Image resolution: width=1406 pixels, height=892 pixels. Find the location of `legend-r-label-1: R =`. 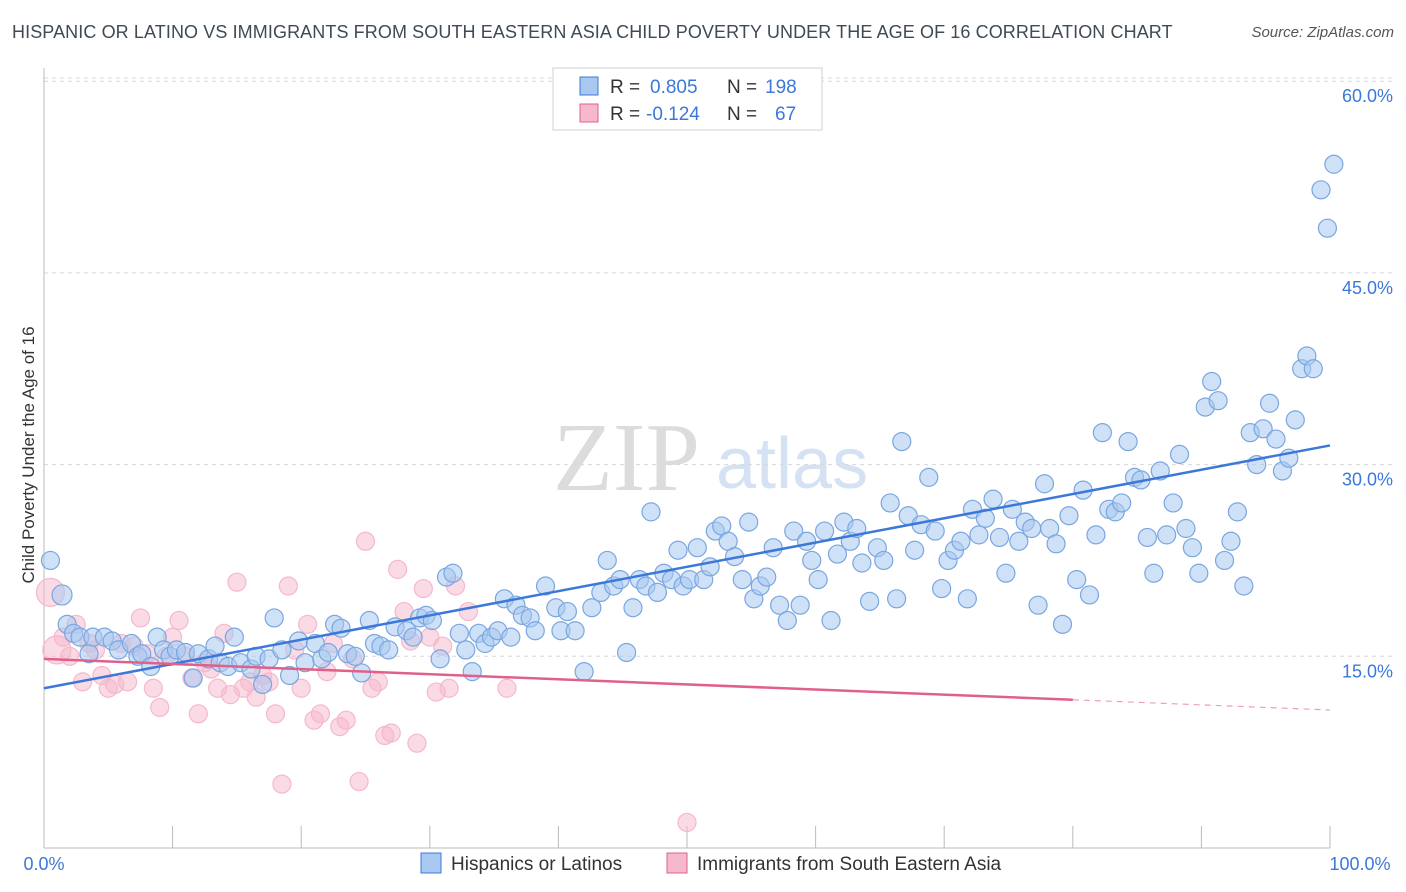

legend-r-label-1: R = is located at coordinates (625, 87).